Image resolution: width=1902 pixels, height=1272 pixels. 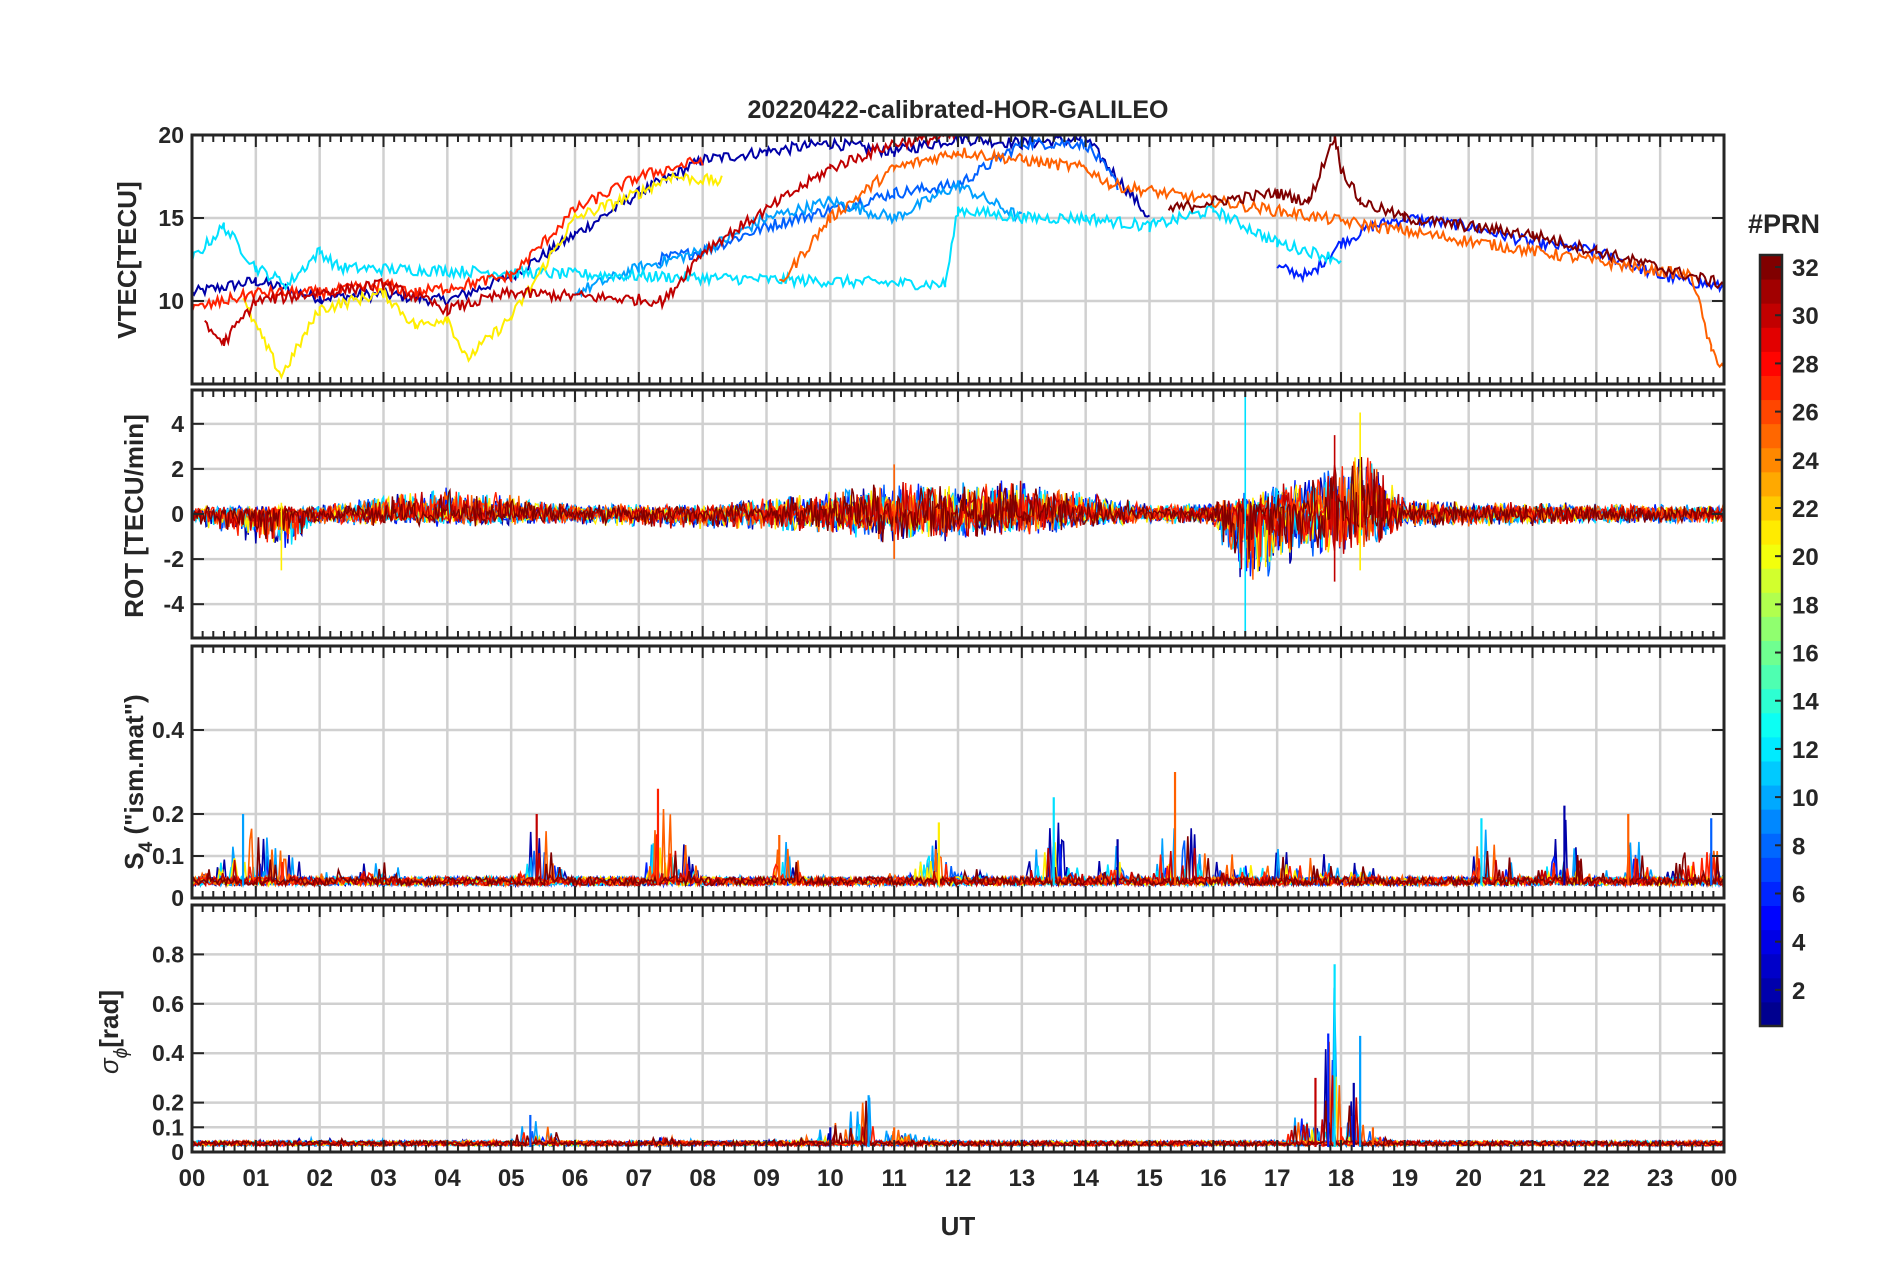 What do you see at coordinates (1404, 1178) in the screenshot?
I see `x-tick-label: 19` at bounding box center [1404, 1178].